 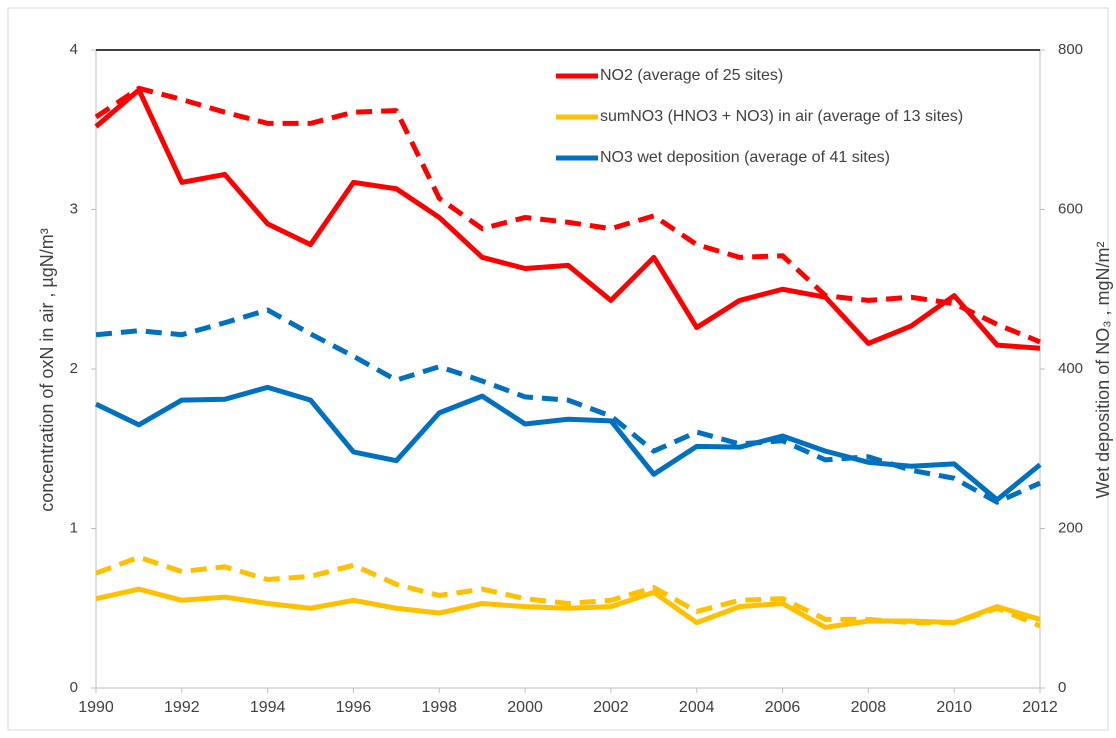 I want to click on y2-tick-label: 0, so click(x=1062, y=687).